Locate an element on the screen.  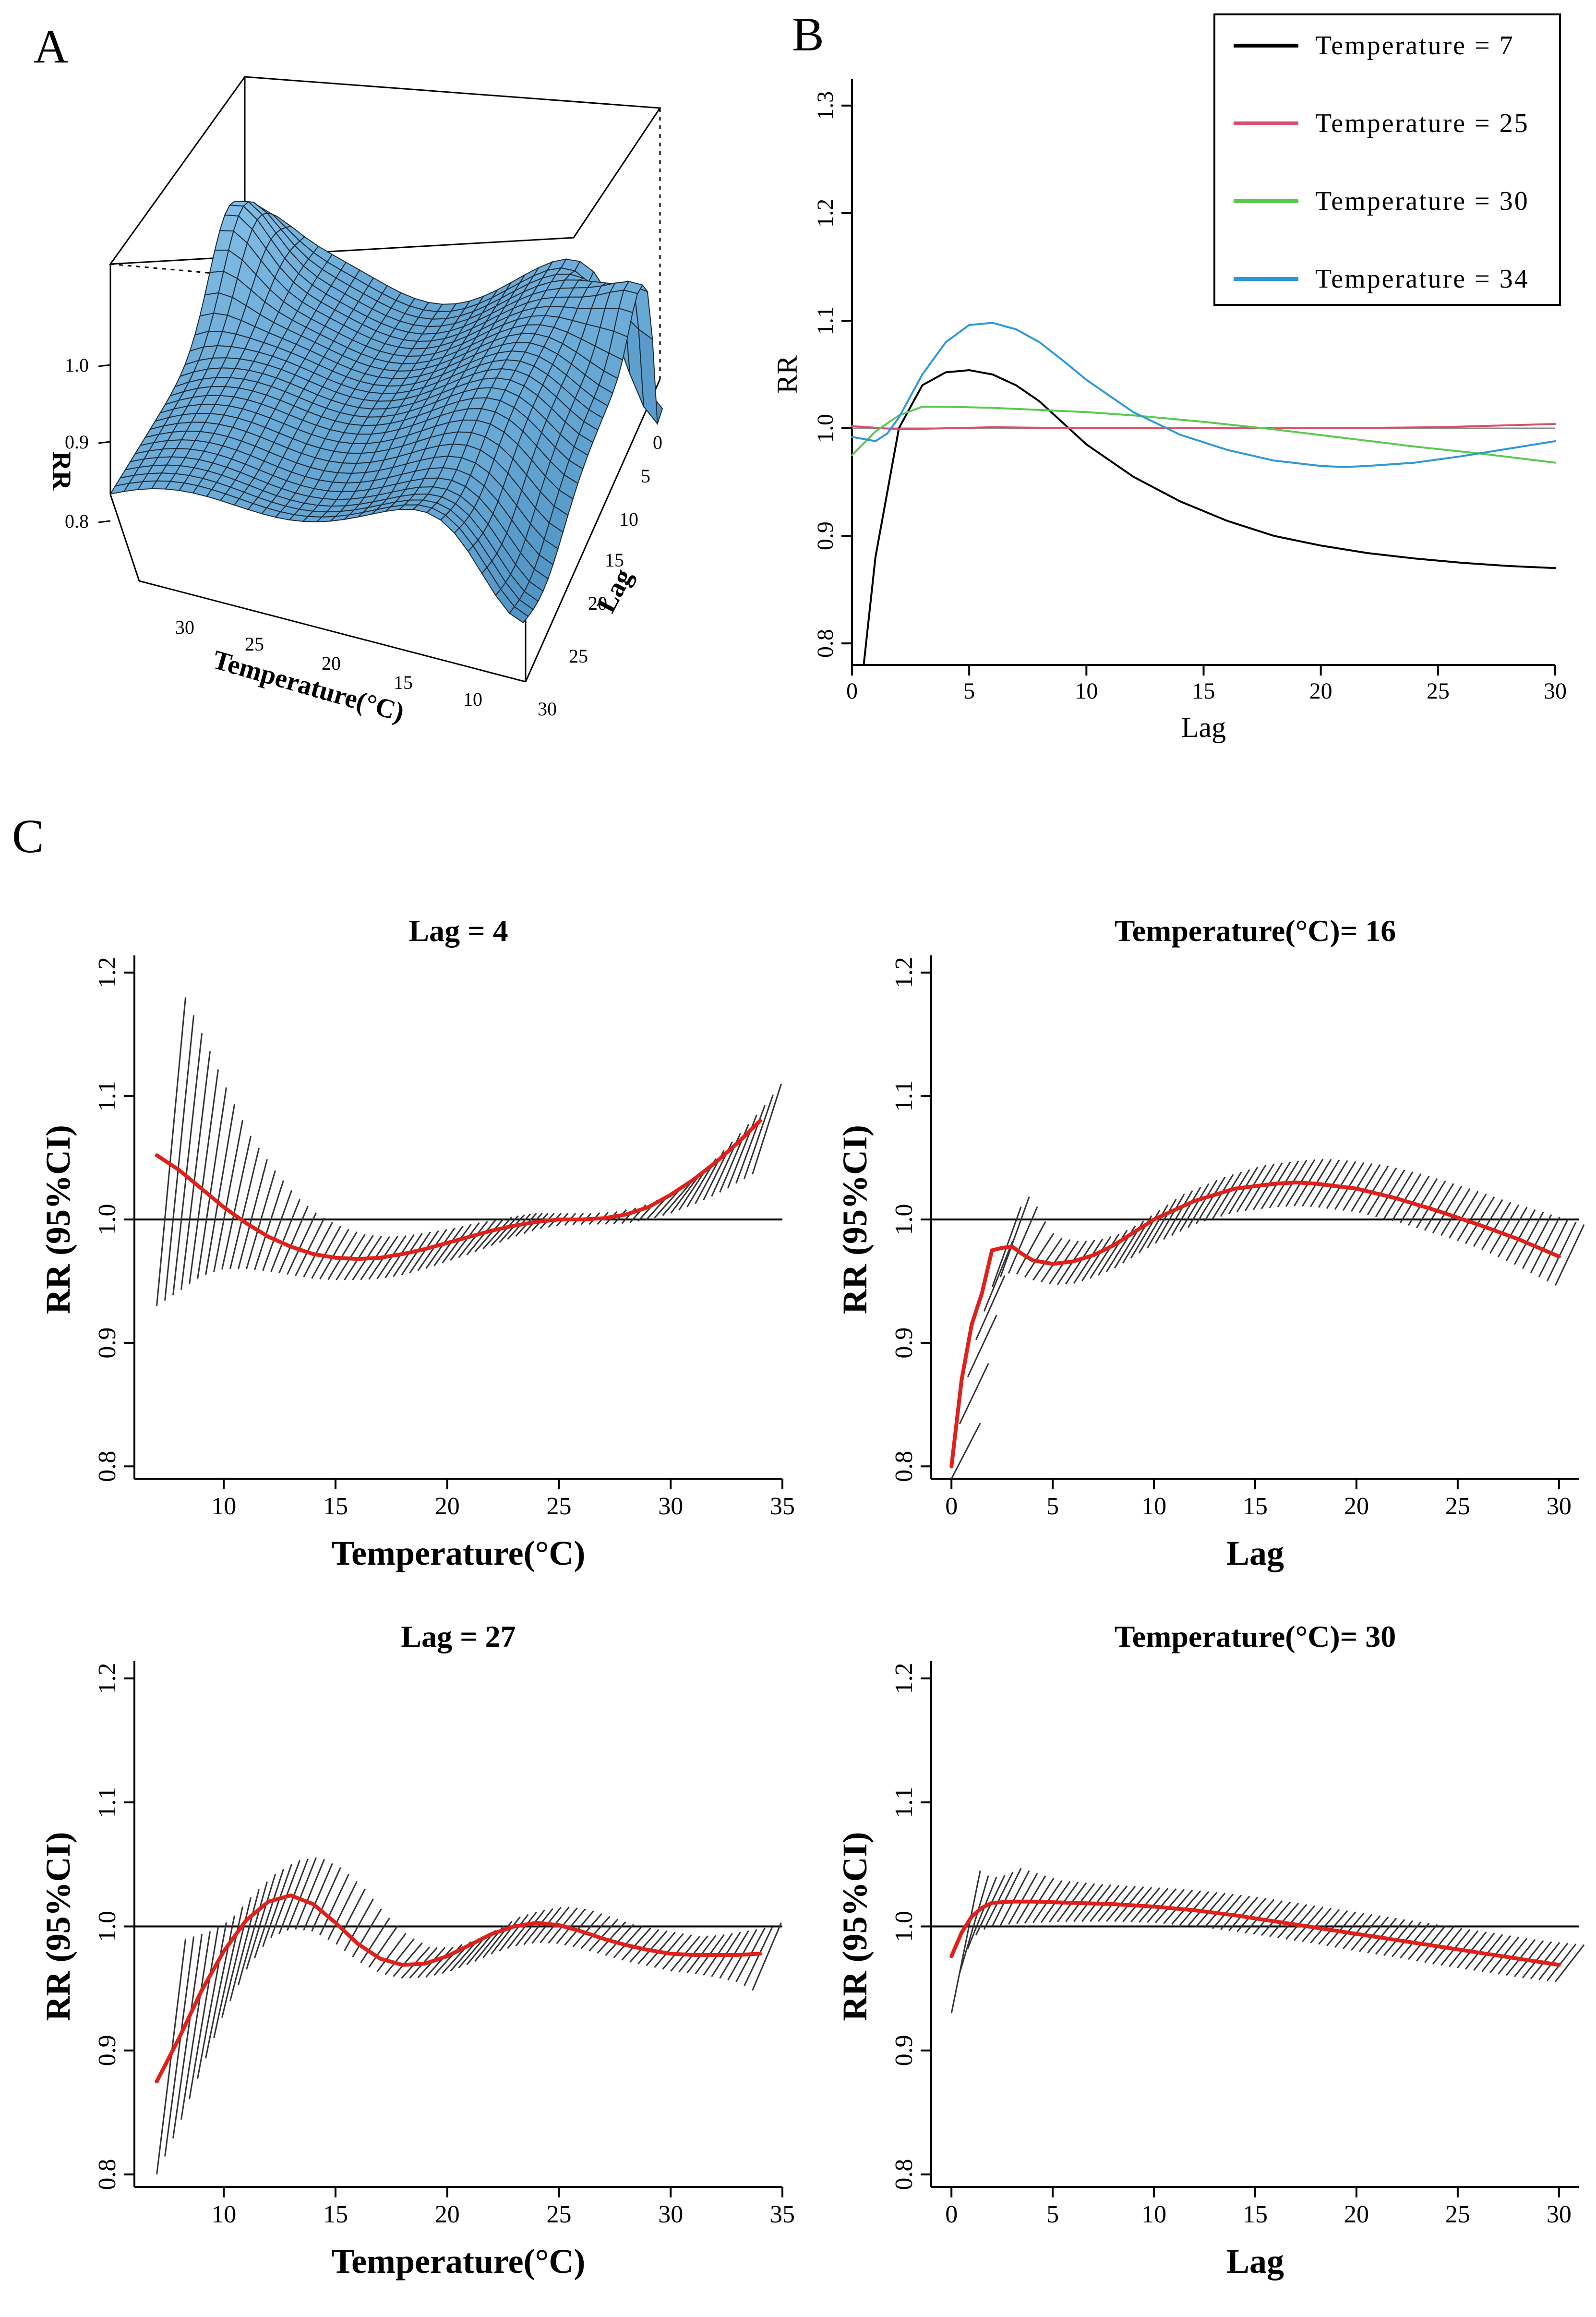
x-tick-label: 5 is located at coordinates (1052, 2214).